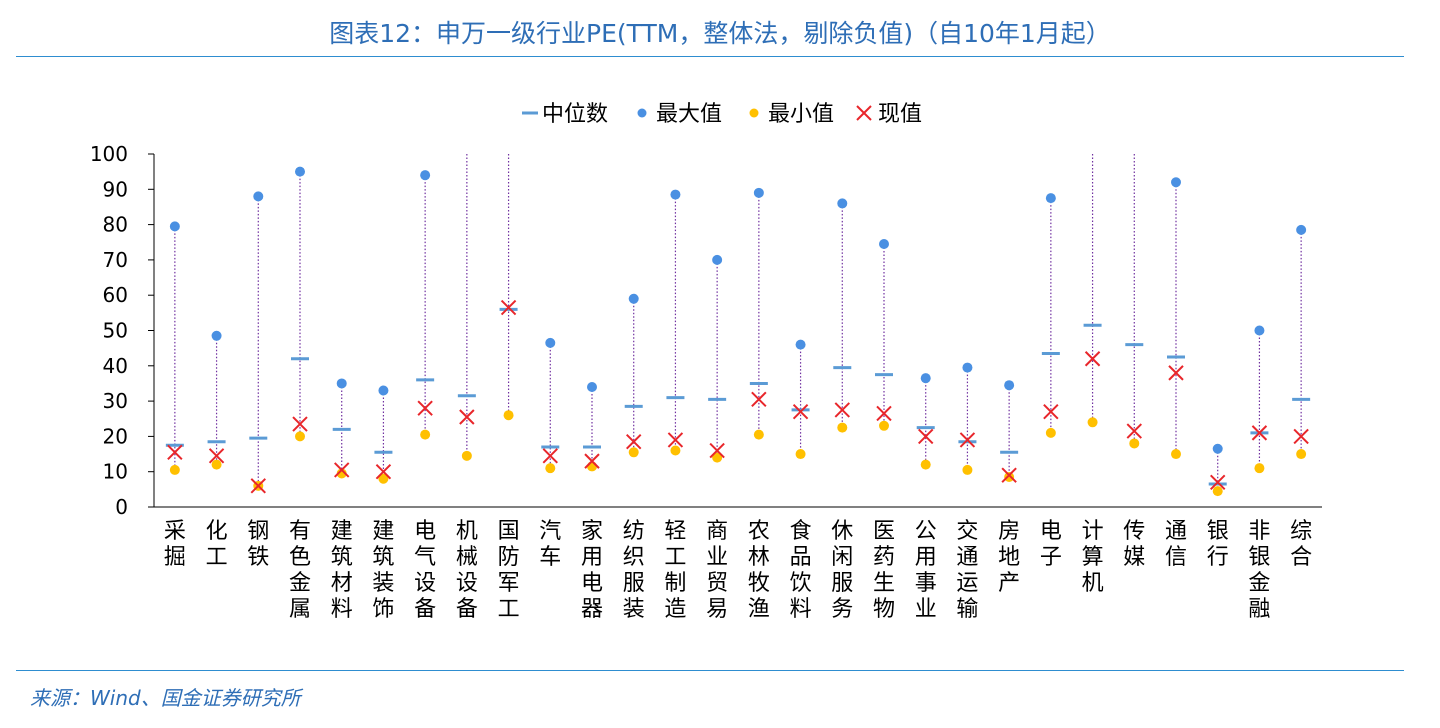  What do you see at coordinates (710, 670) in the screenshot?
I see `source-divider` at bounding box center [710, 670].